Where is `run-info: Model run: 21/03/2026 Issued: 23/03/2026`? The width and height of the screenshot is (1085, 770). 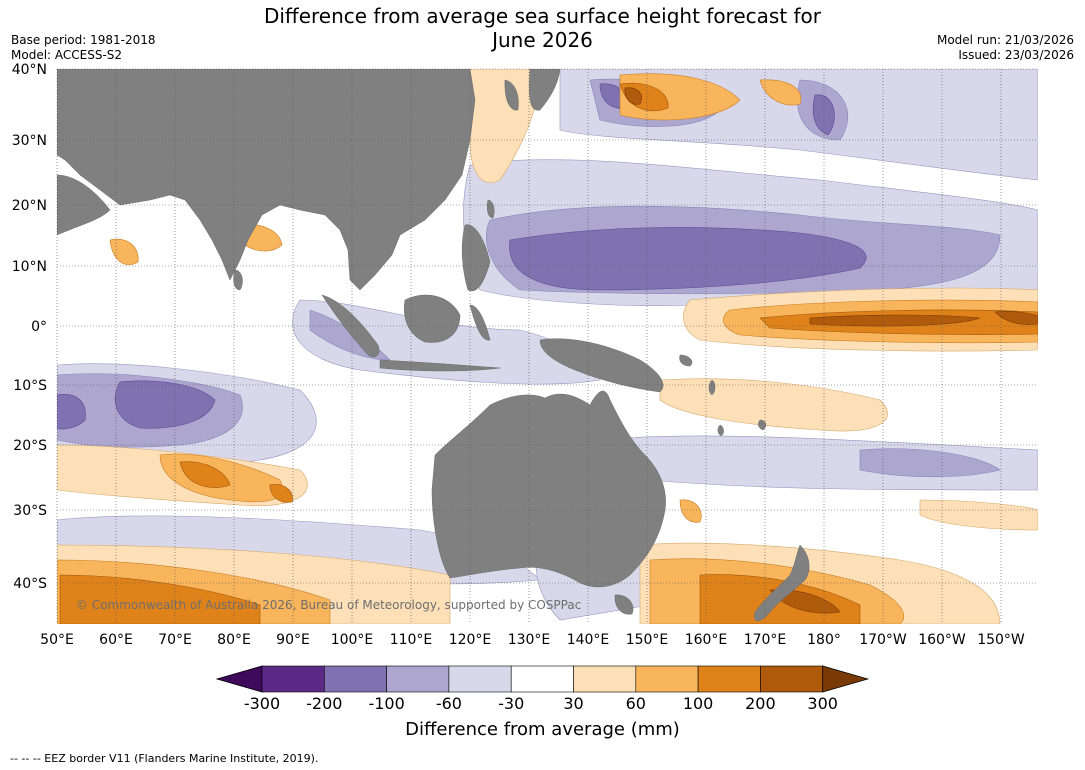
run-info: Model run: 21/03/2026 Issued: 23/03/2026 is located at coordinates (1005, 48).